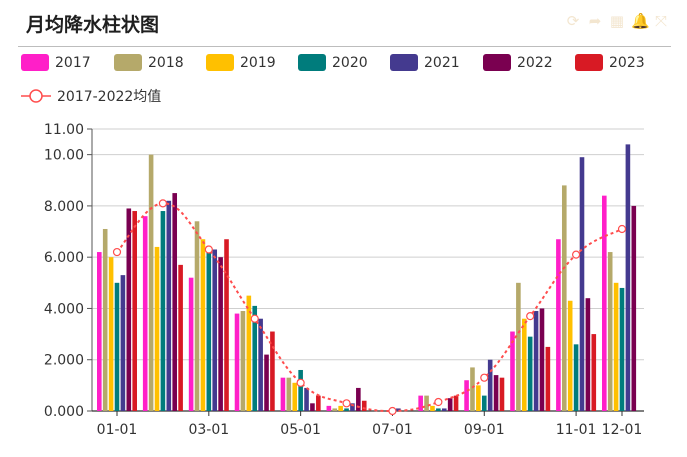  I want to click on legend-line-marker, so click(36, 96).